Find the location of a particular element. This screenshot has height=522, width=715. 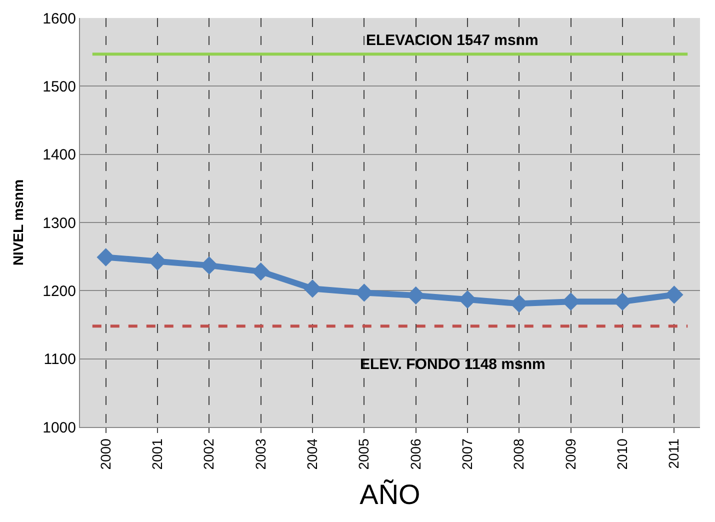

y-tick-label: 1600 is located at coordinates (59, 19).